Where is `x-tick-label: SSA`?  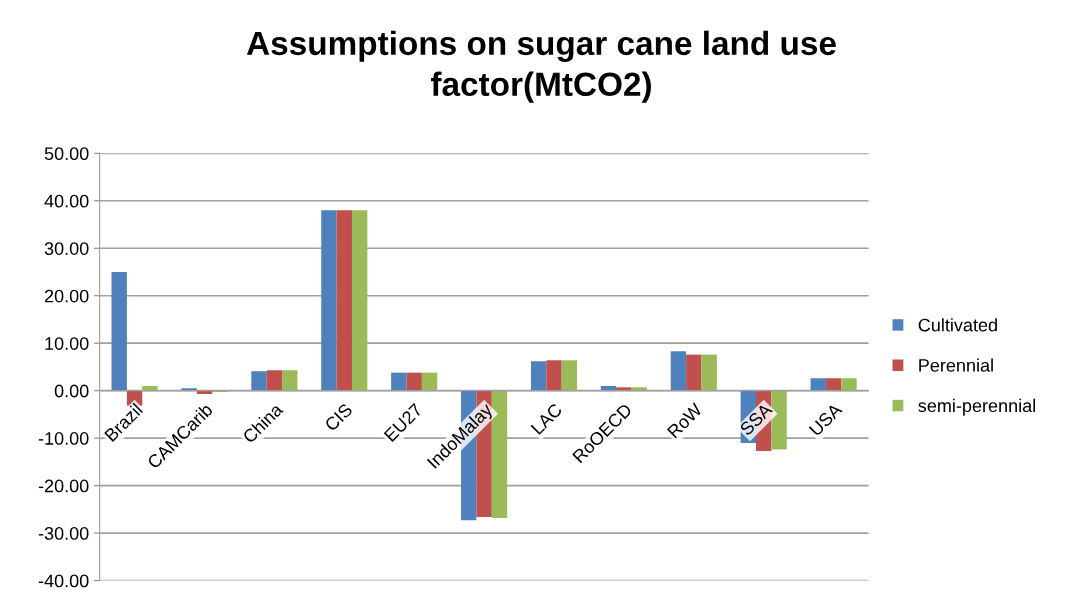 x-tick-label: SSA is located at coordinates (756, 419).